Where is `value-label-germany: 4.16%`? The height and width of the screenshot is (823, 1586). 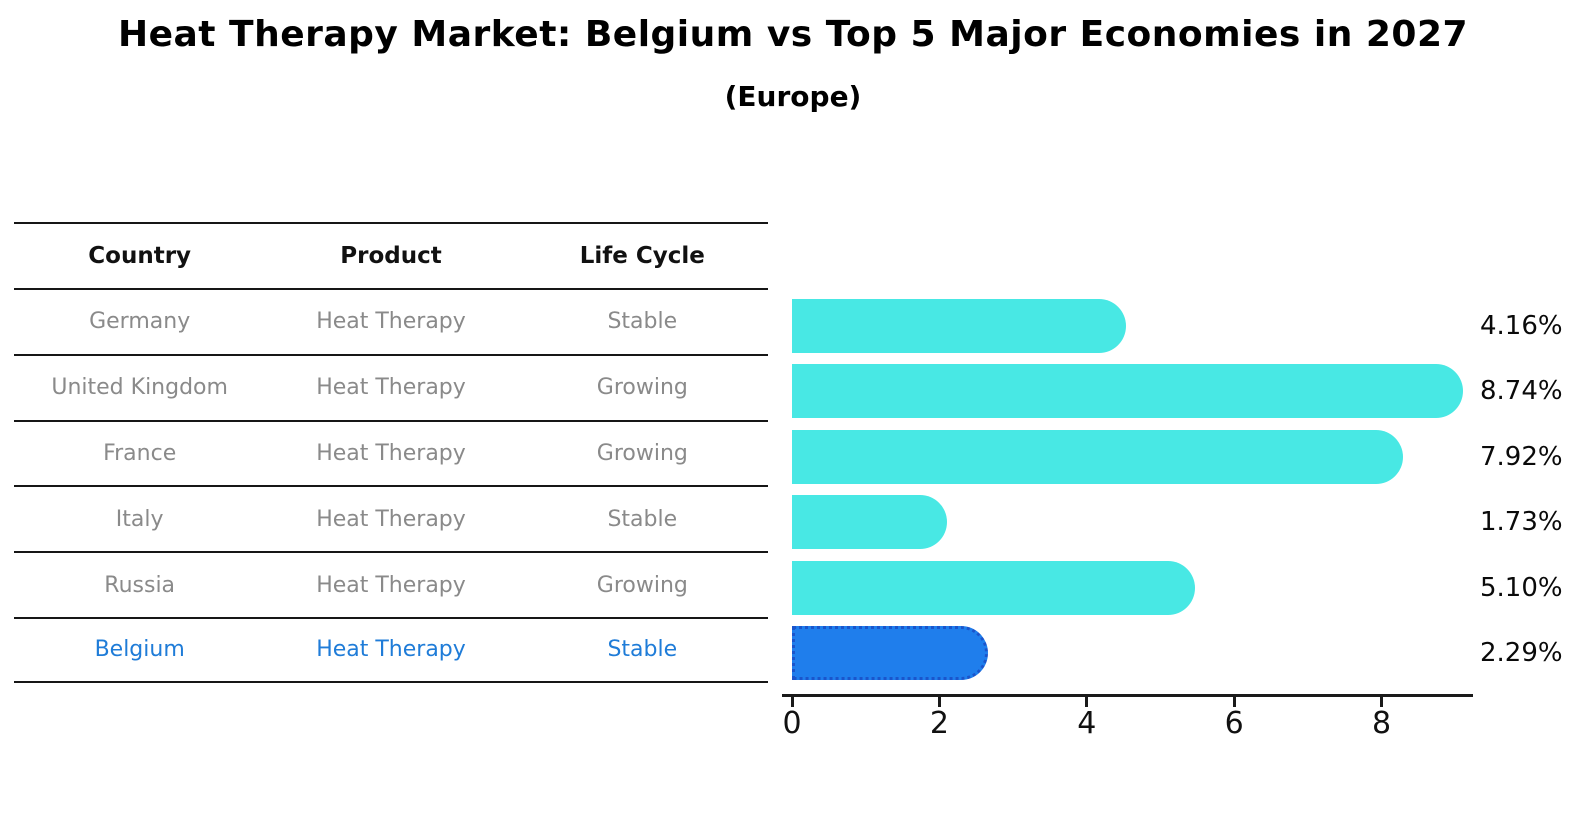 value-label-germany: 4.16% is located at coordinates (1521, 326).